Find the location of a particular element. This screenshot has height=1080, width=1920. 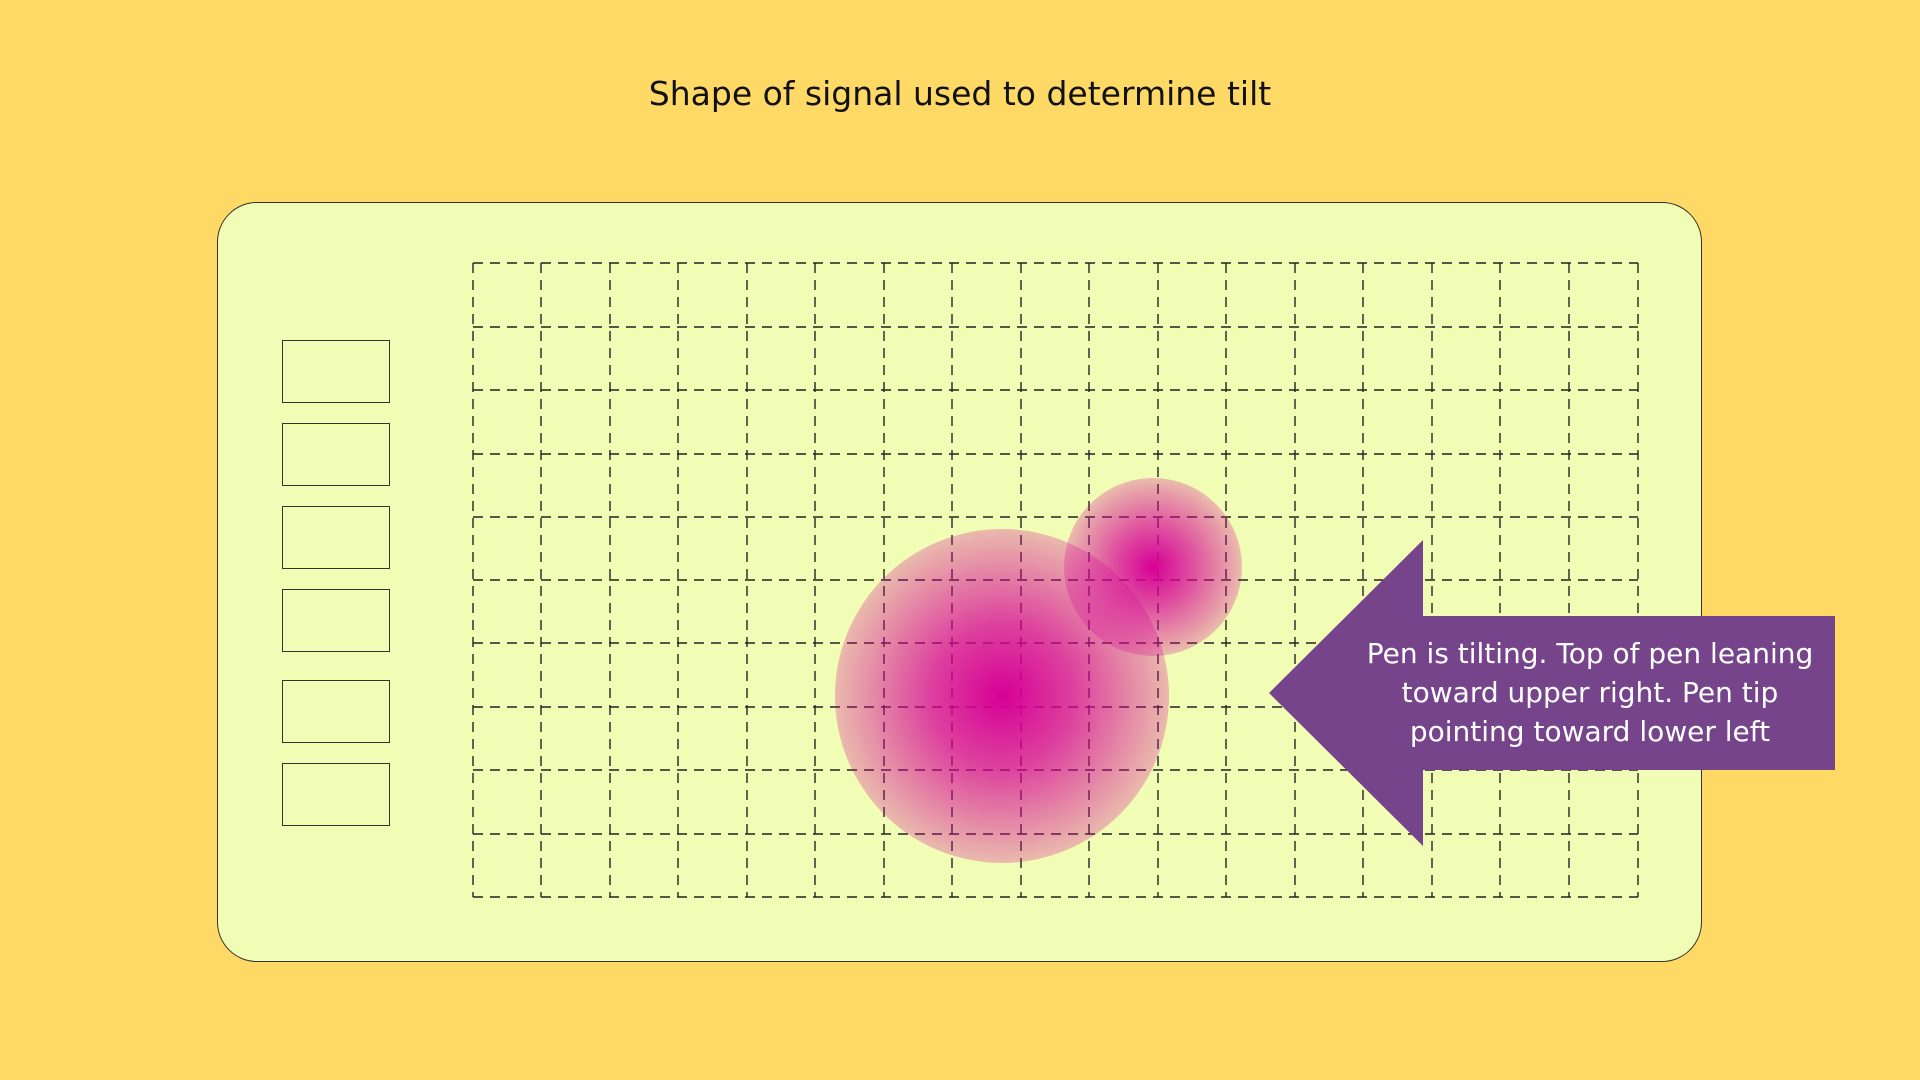

diagram-title: Shape of signal used to determine tilt is located at coordinates (960, 93).